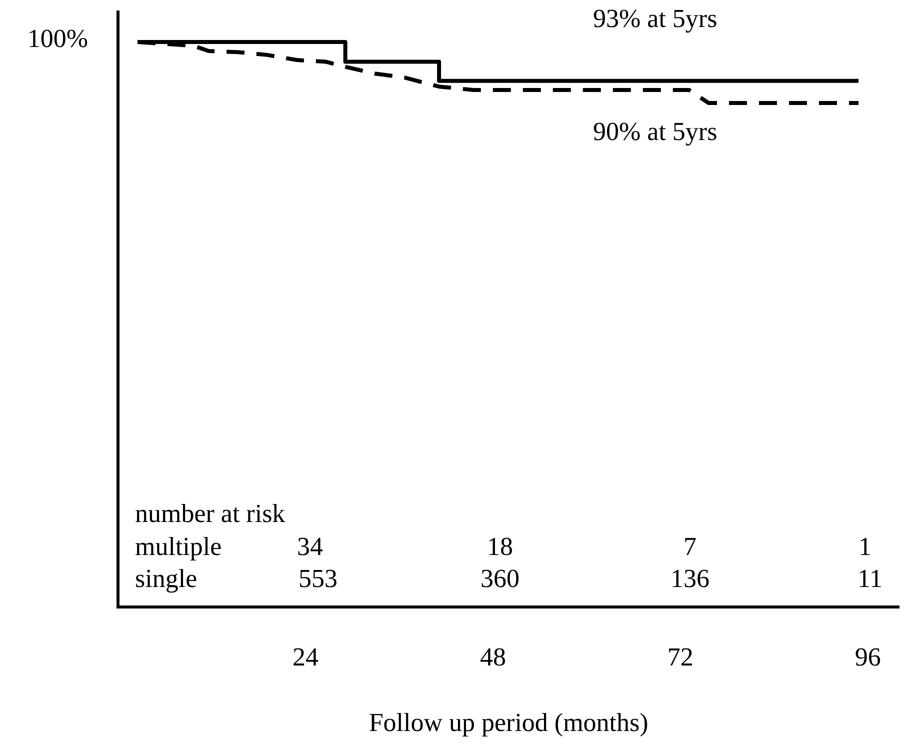 This screenshot has height=744, width=917. Describe the element at coordinates (690, 546) in the screenshot. I see `annotation: 7` at that location.